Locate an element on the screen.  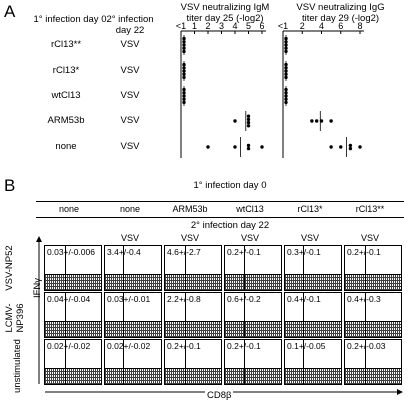
row-label-text: VSV-NP52 is located at coordinates (9, 268).